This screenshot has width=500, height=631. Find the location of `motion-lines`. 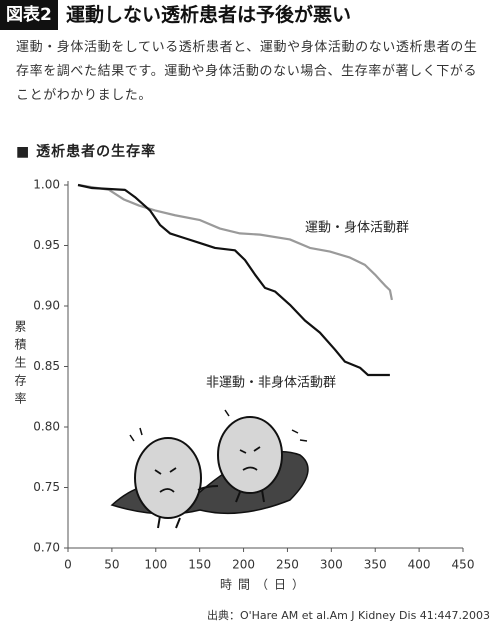

motion-lines is located at coordinates (218, 425).